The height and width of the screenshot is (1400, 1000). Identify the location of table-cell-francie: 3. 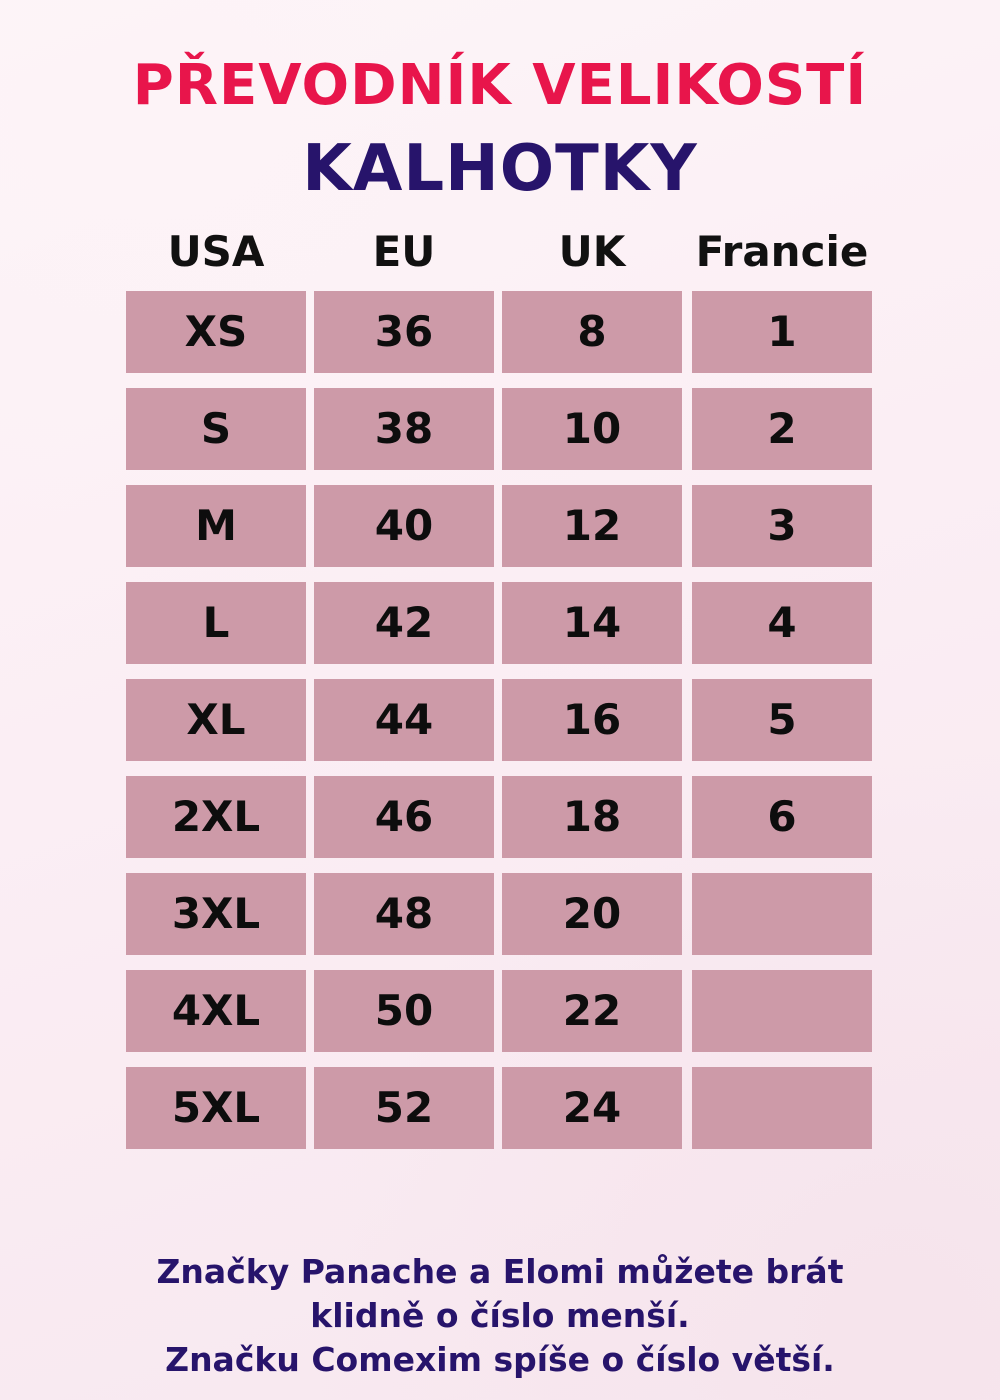
(782, 526).